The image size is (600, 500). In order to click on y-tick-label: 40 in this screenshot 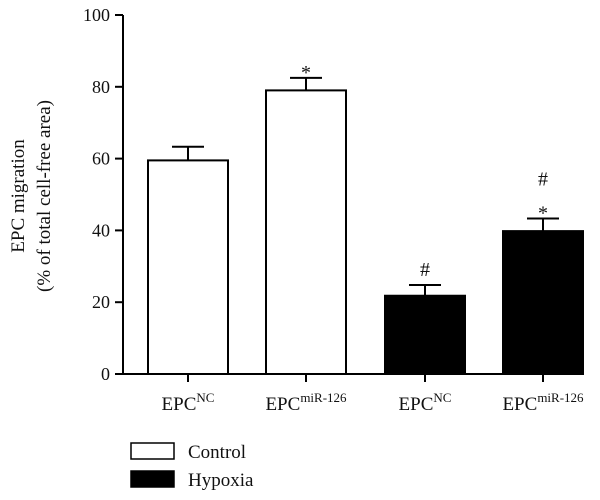, I will do `click(101, 230)`.